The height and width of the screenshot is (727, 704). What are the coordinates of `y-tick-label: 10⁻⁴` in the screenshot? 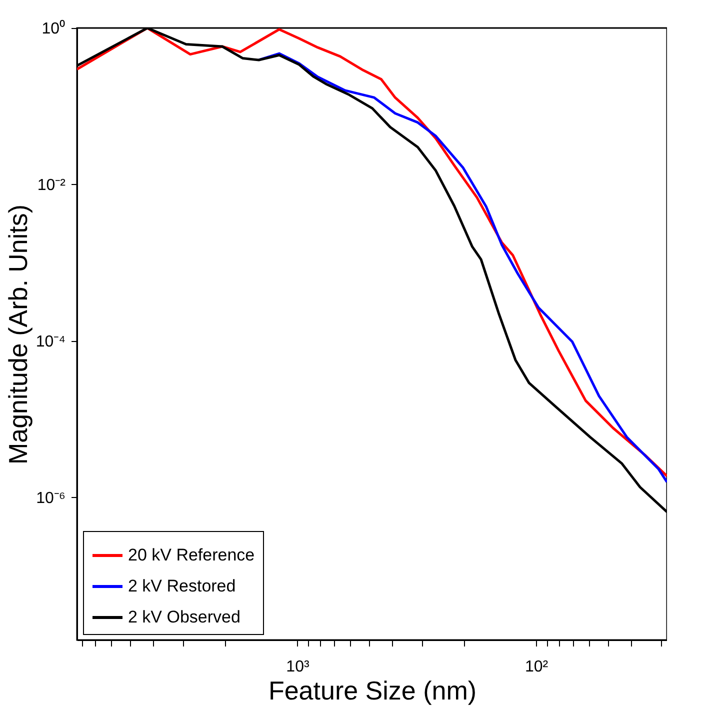 It's located at (51, 341).